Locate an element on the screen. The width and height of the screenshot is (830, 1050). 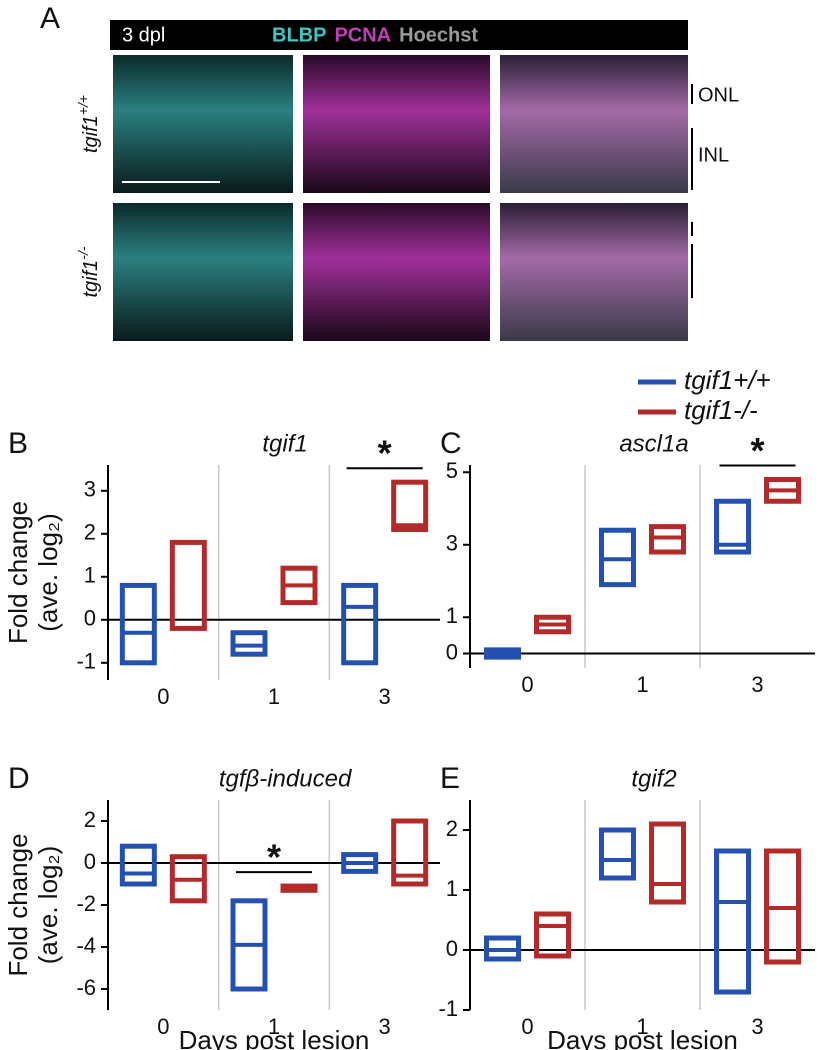
allele: +/+ is located at coordinates (83, 105).